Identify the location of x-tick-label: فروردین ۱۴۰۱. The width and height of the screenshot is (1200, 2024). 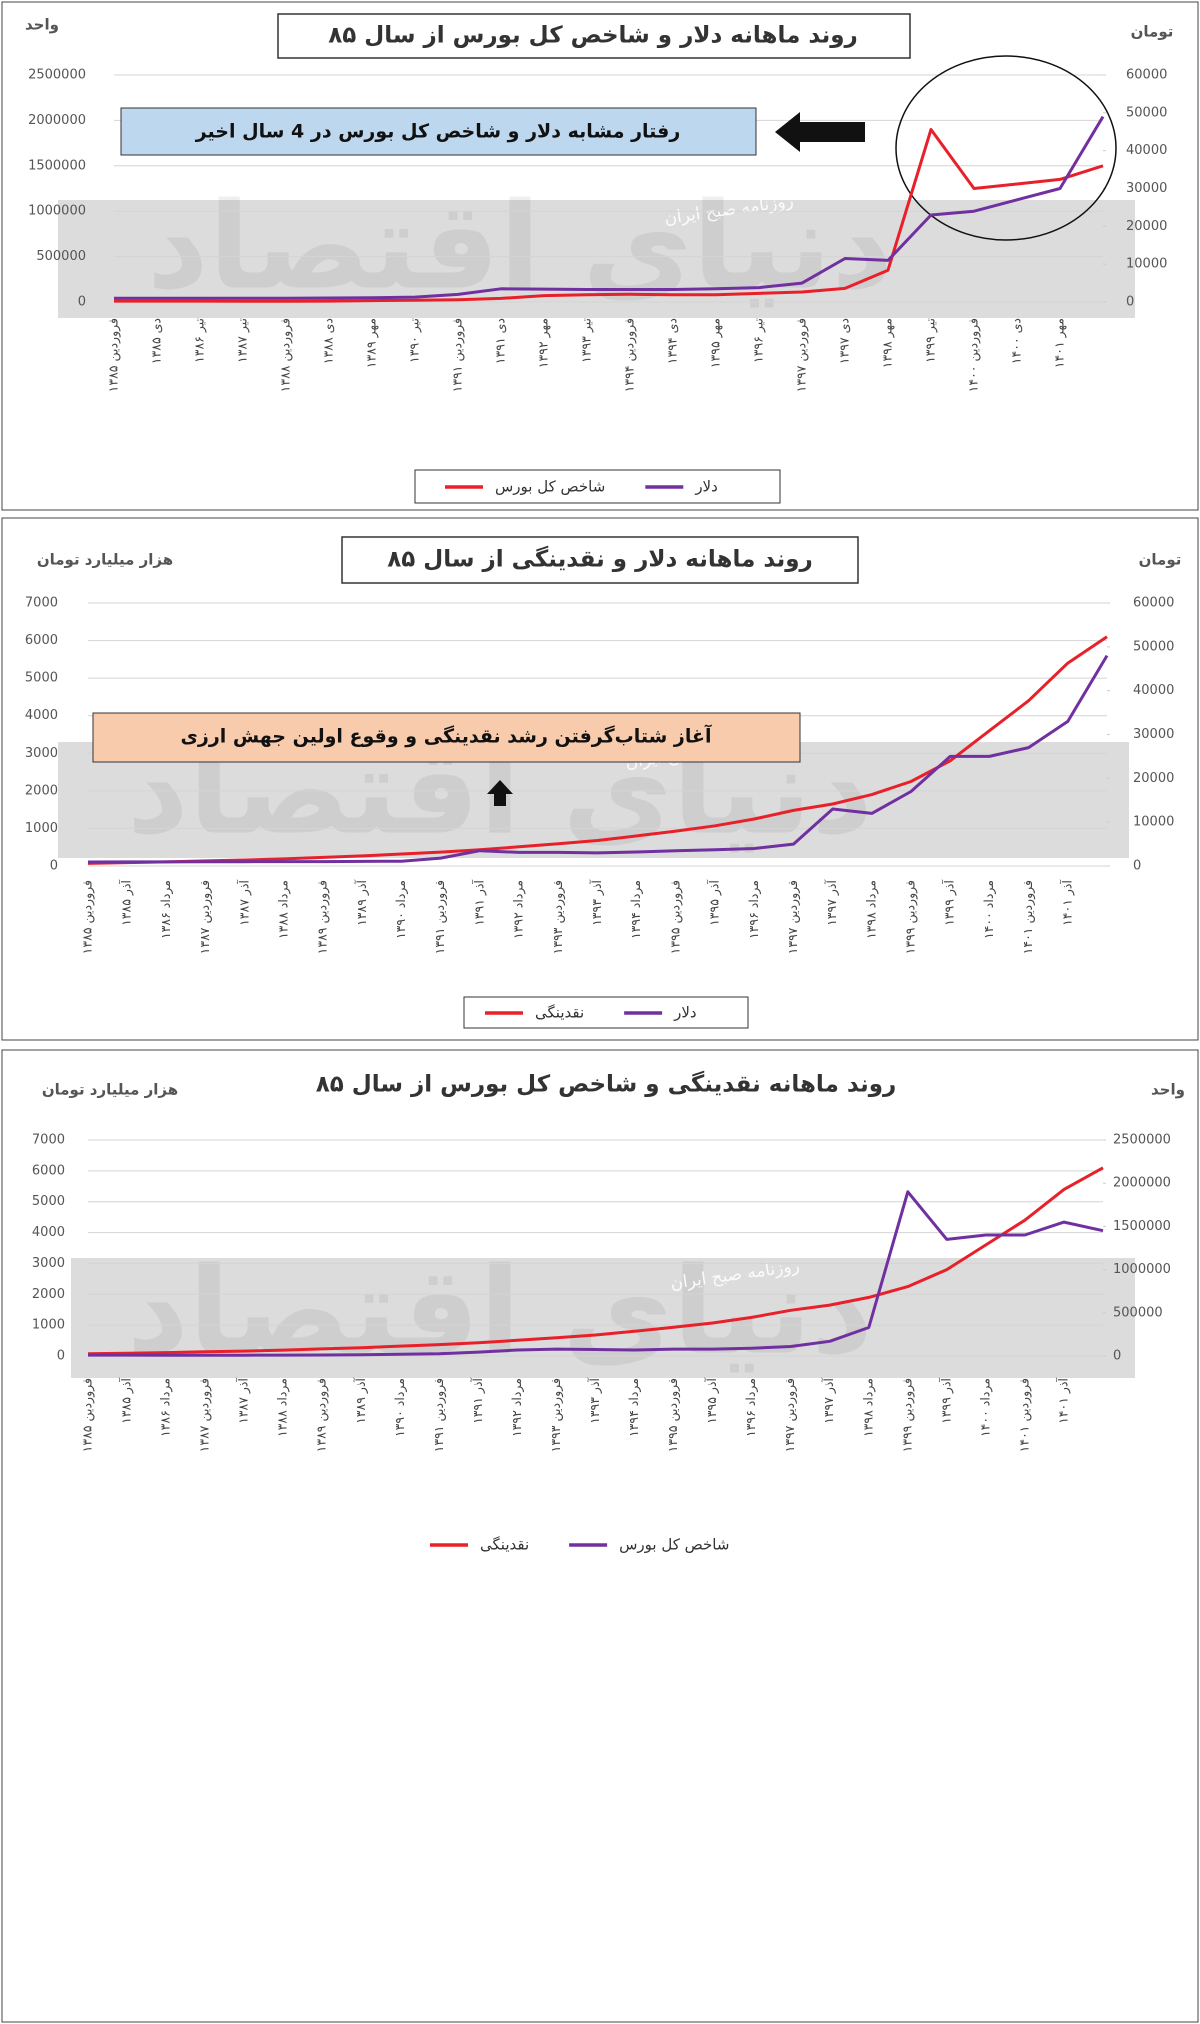
(1028, 917).